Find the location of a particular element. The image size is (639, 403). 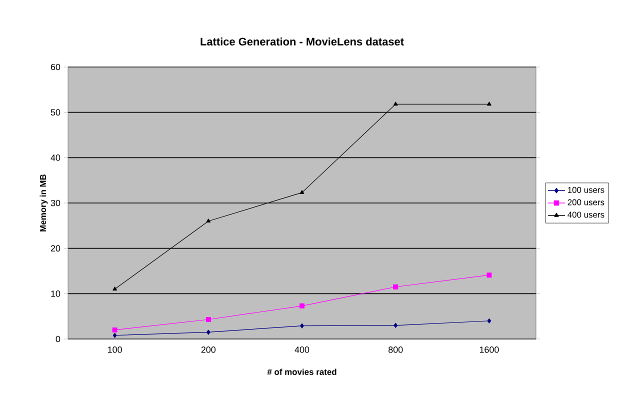

y-tick-label: 50 is located at coordinates (55, 112).